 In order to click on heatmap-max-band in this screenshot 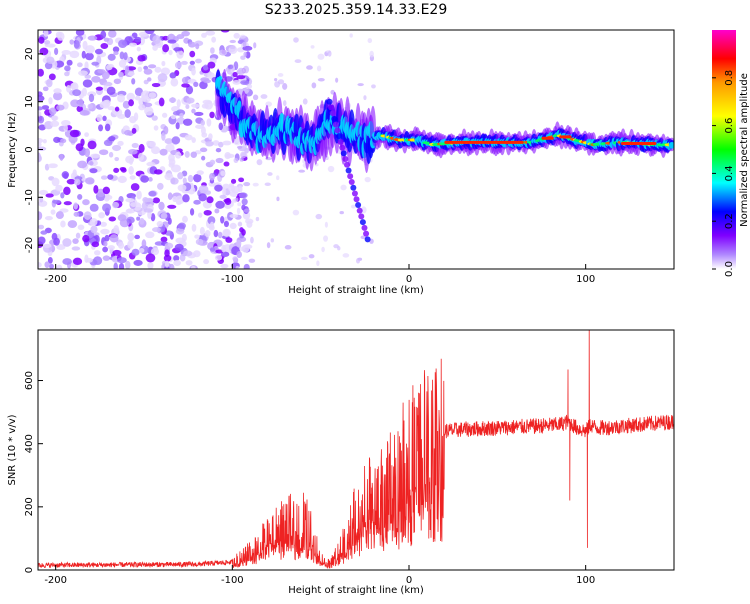, I will do `click(565, 137)`.